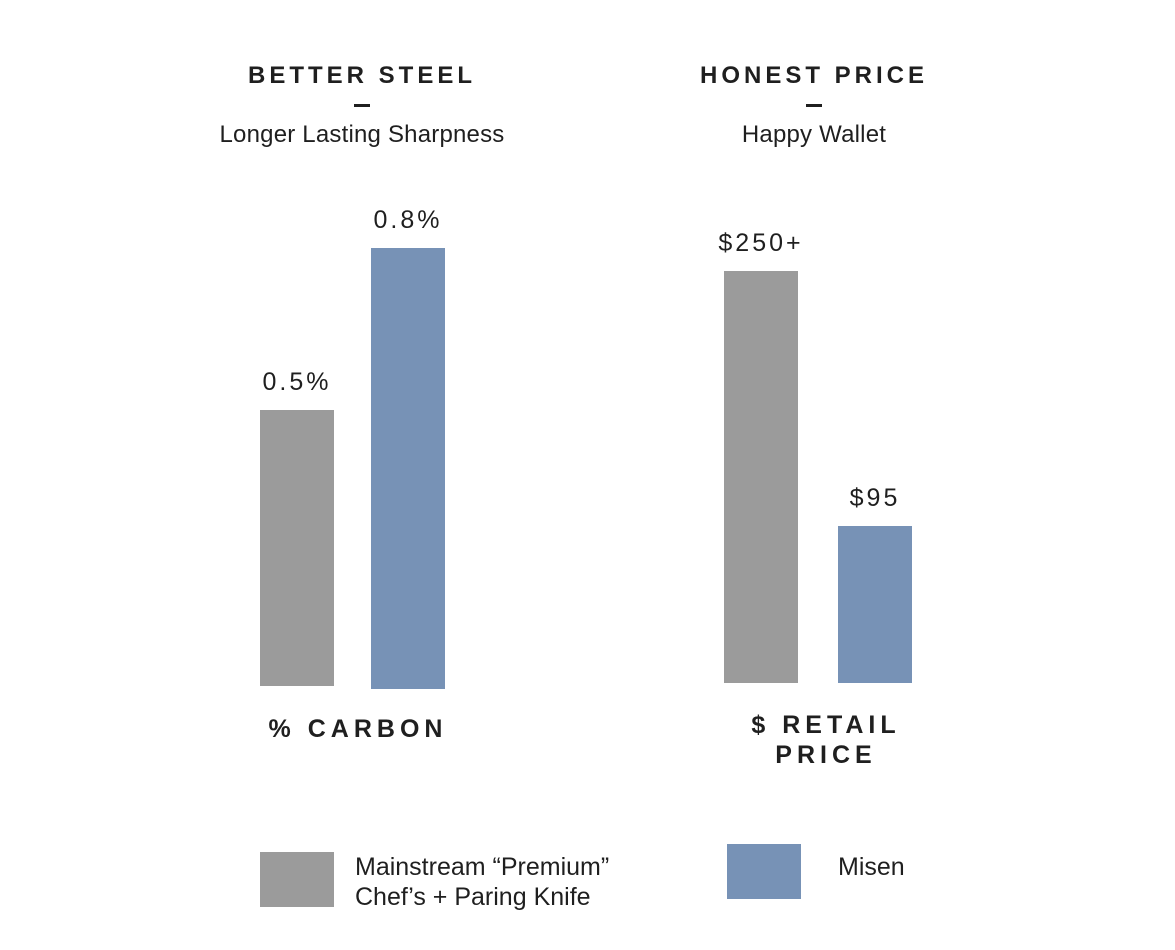  What do you see at coordinates (814, 105) in the screenshot?
I see `price-title-dash` at bounding box center [814, 105].